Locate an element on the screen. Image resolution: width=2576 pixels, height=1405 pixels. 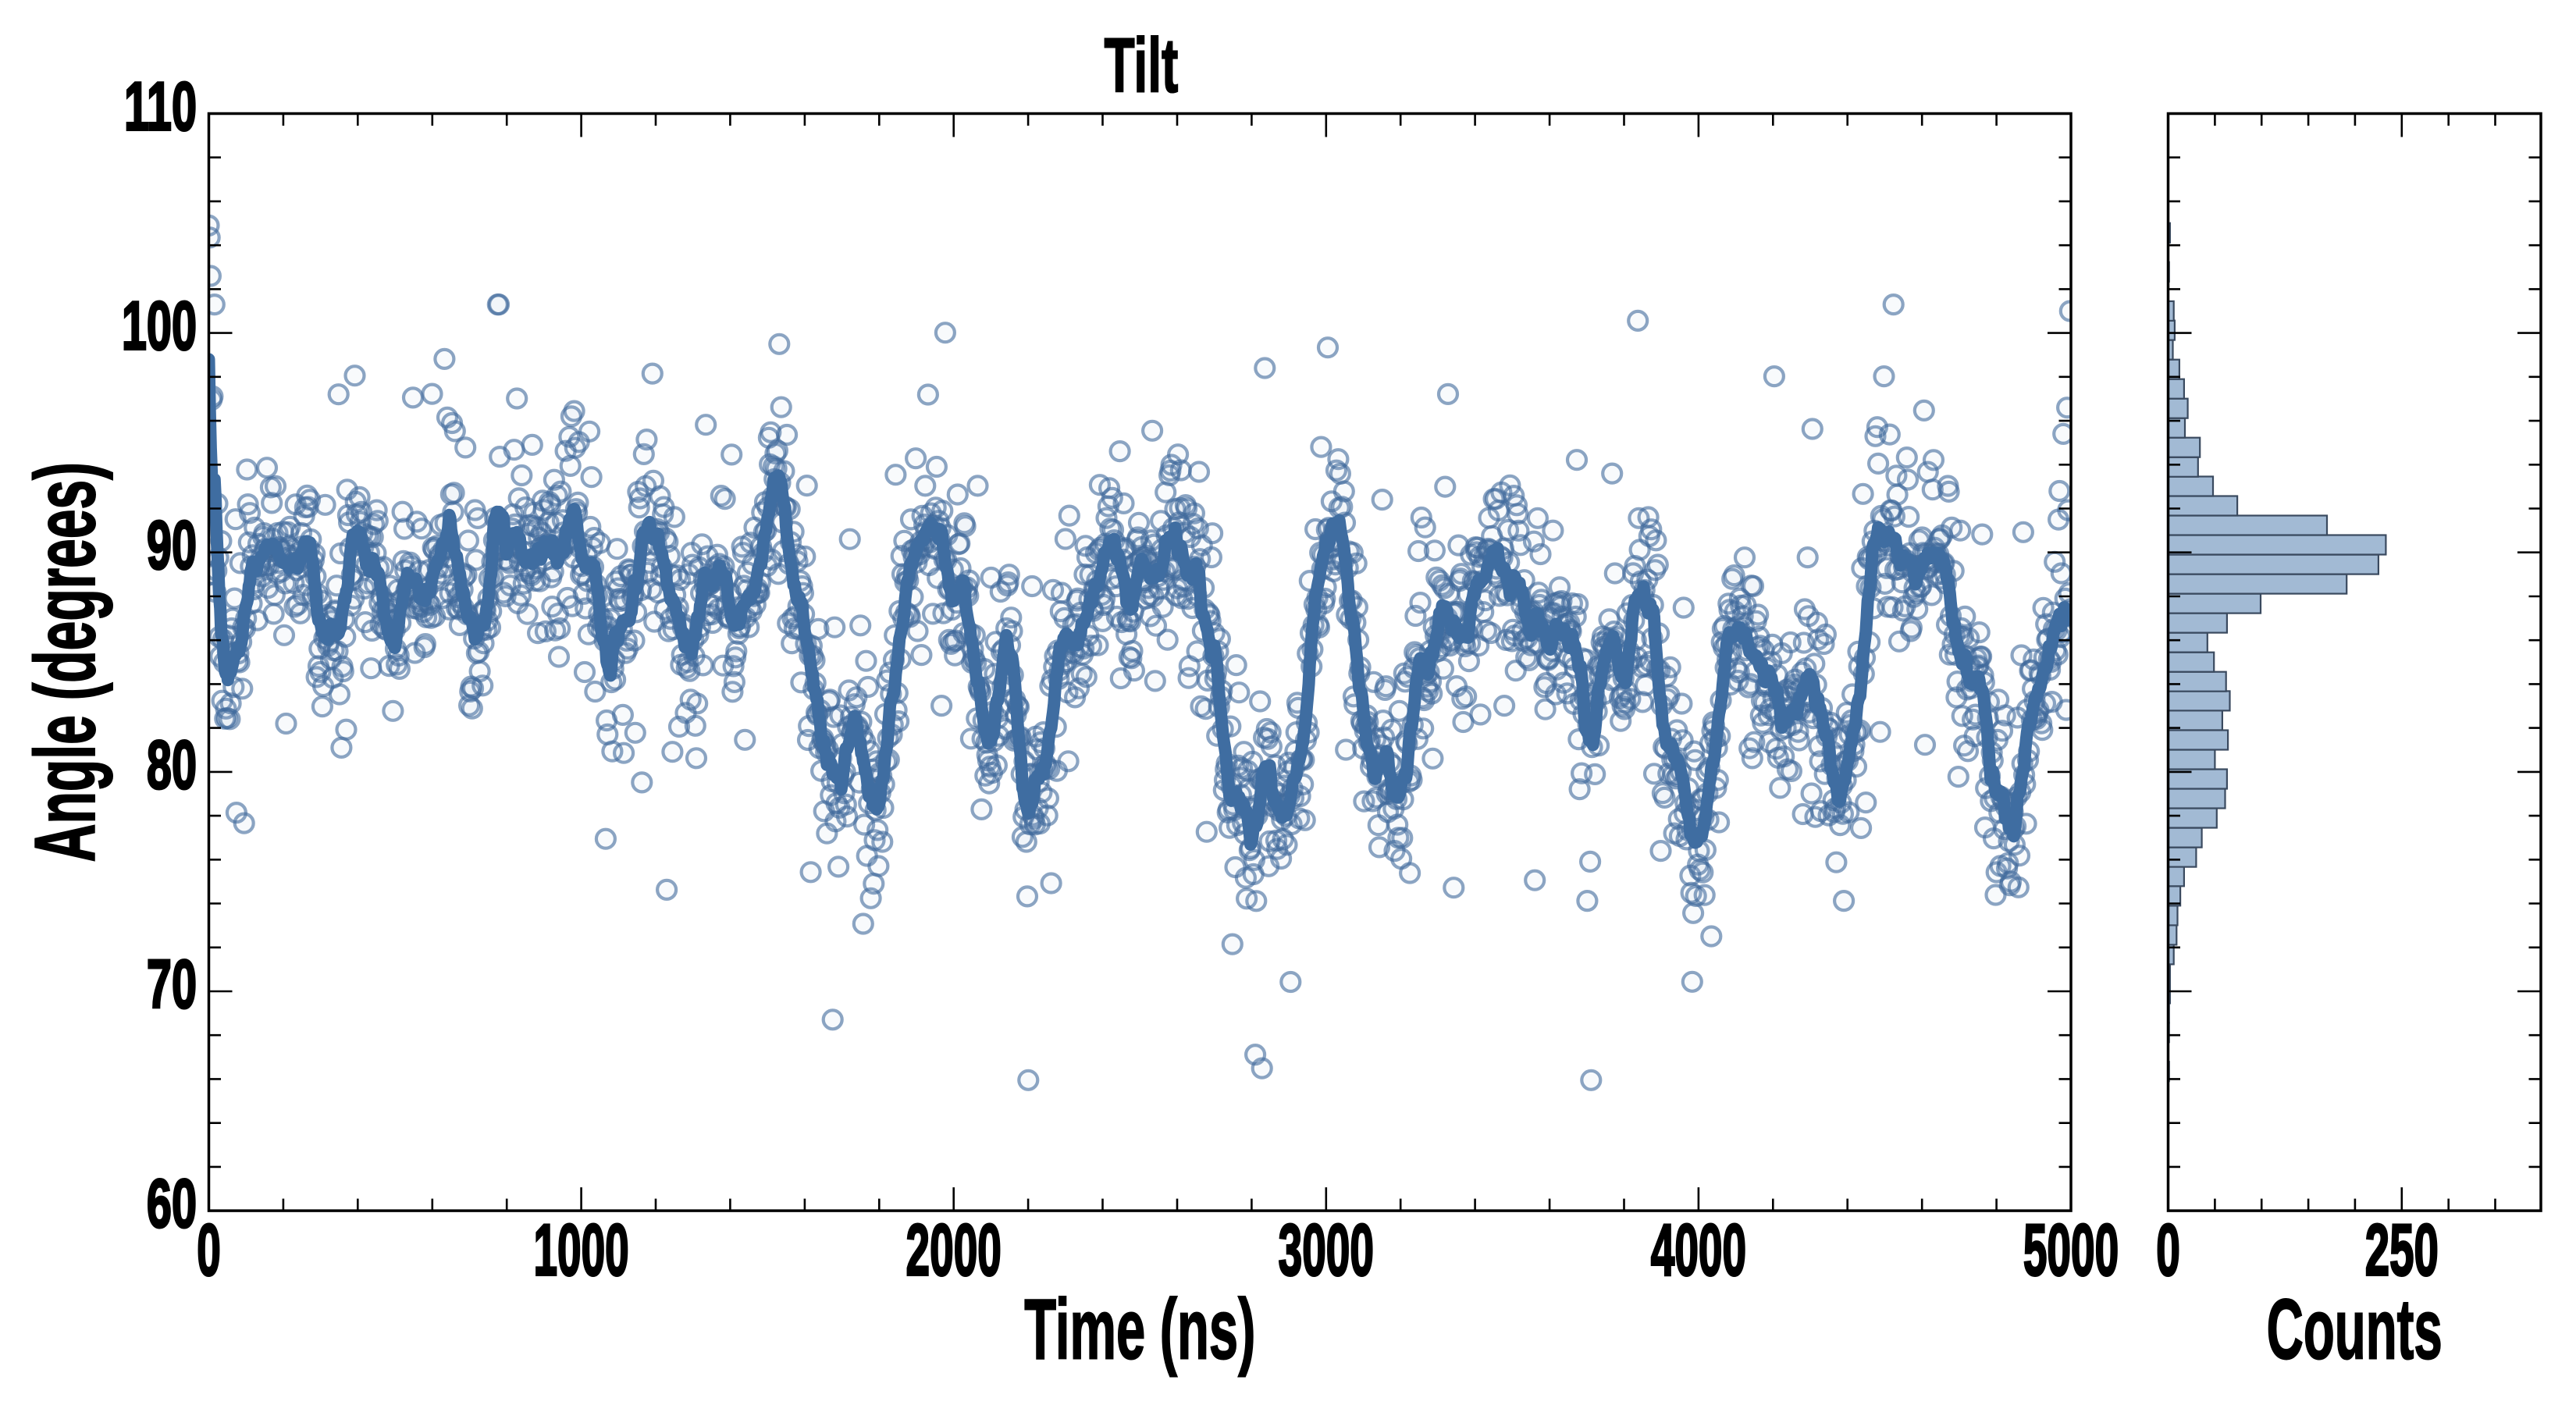
svg-text: 3000 is located at coordinates (1326, 1250).